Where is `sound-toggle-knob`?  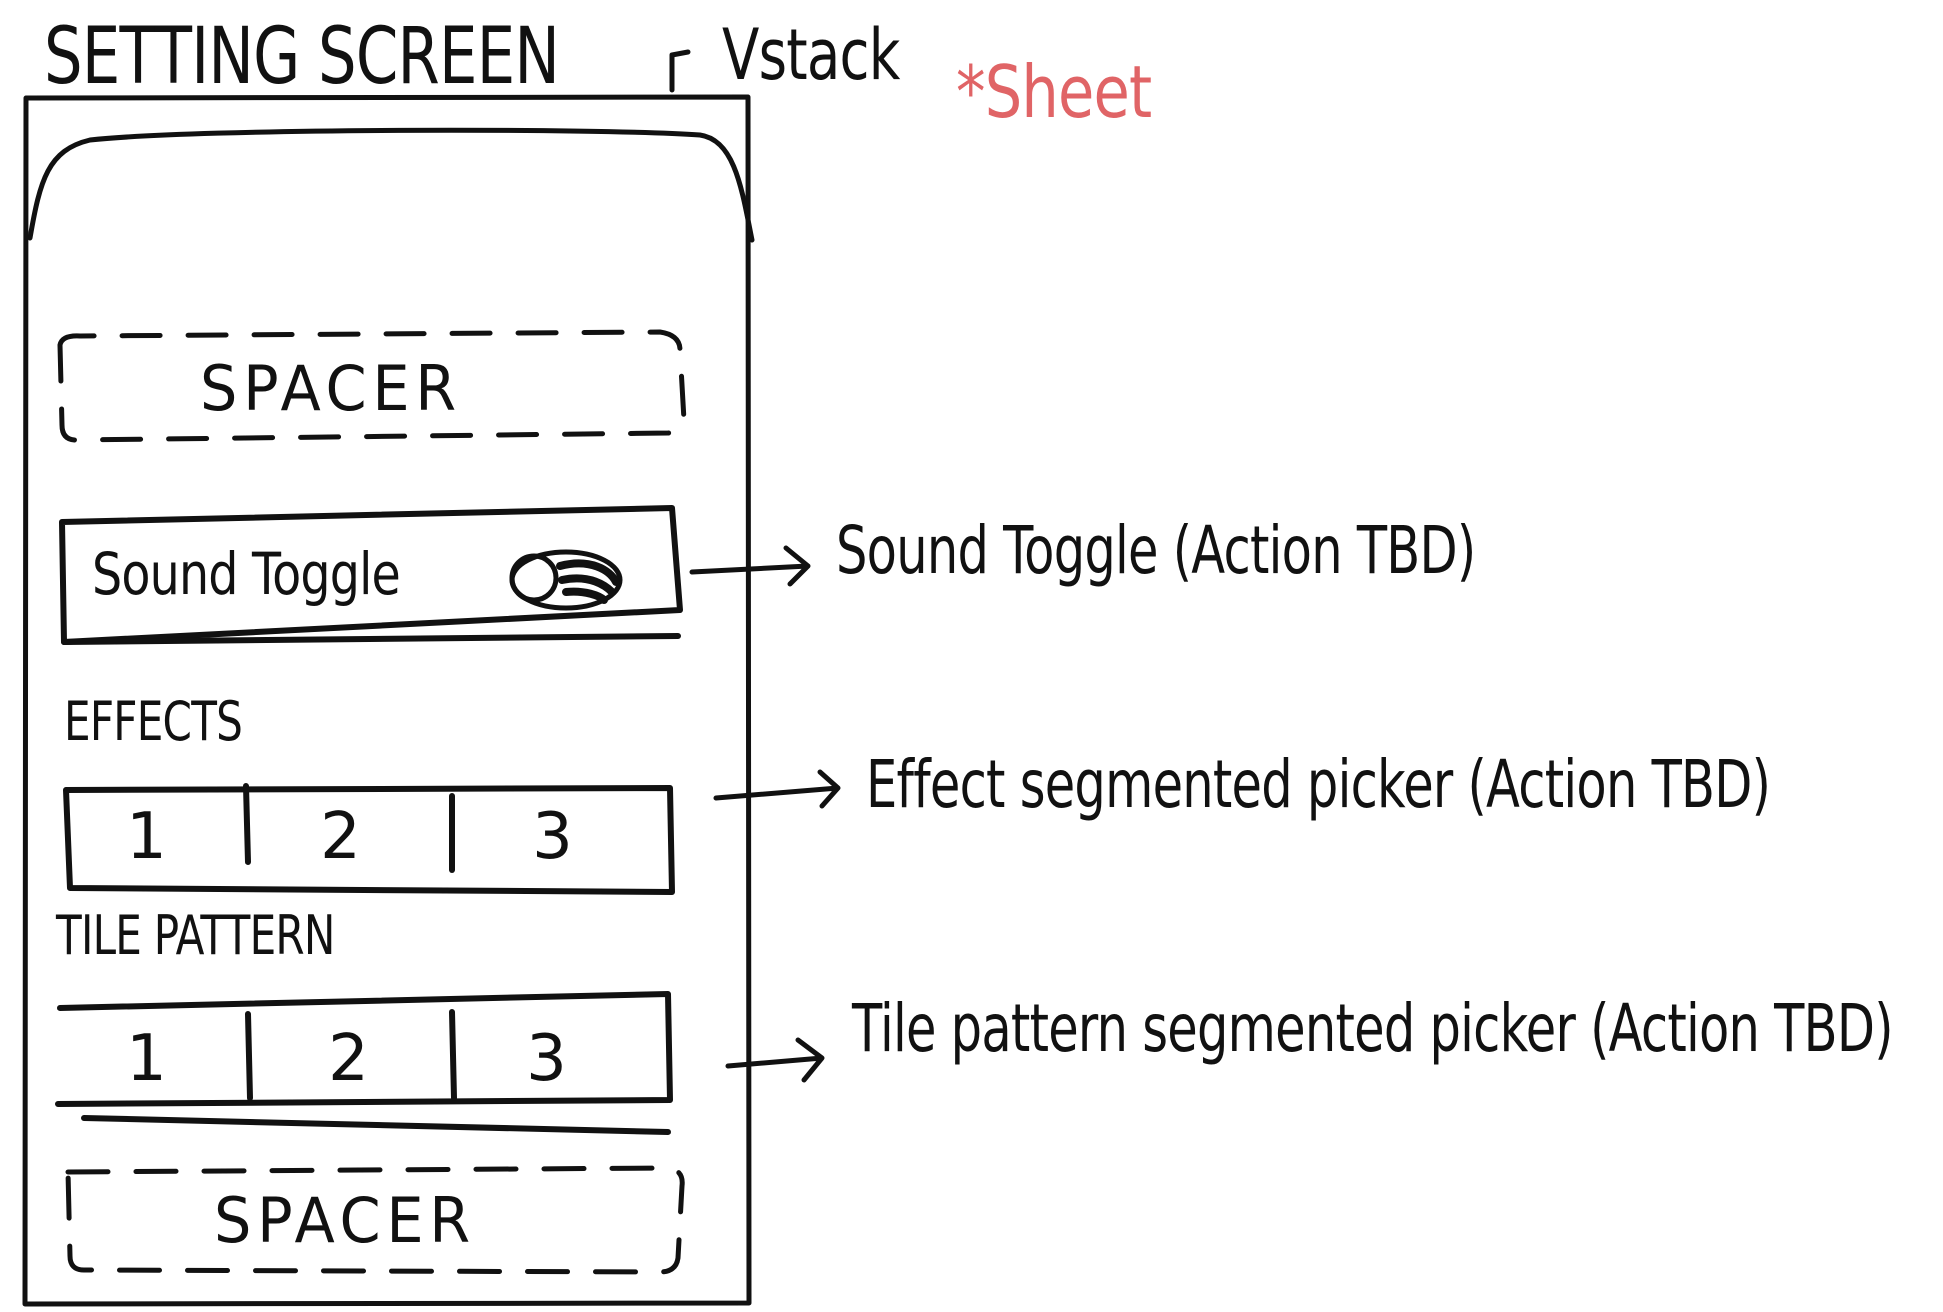 sound-toggle-knob is located at coordinates (534, 578).